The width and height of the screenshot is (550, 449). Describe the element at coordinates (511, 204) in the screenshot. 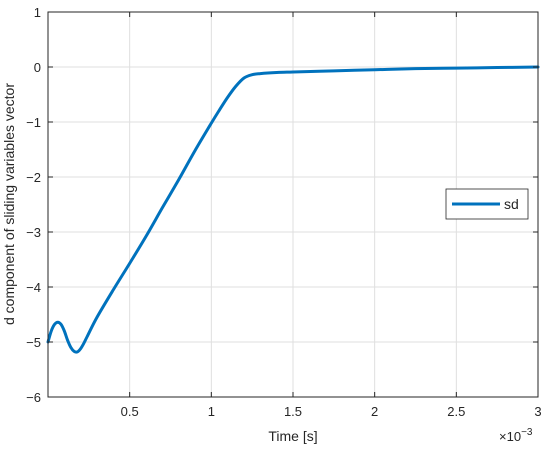

I see `legend-label-sd: sd` at that location.